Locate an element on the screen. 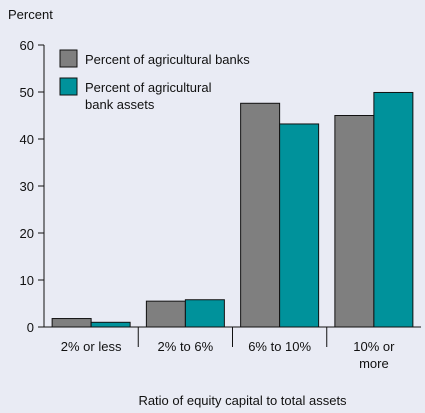 Image resolution: width=425 pixels, height=413 pixels. x-tick-label: more is located at coordinates (374, 363).